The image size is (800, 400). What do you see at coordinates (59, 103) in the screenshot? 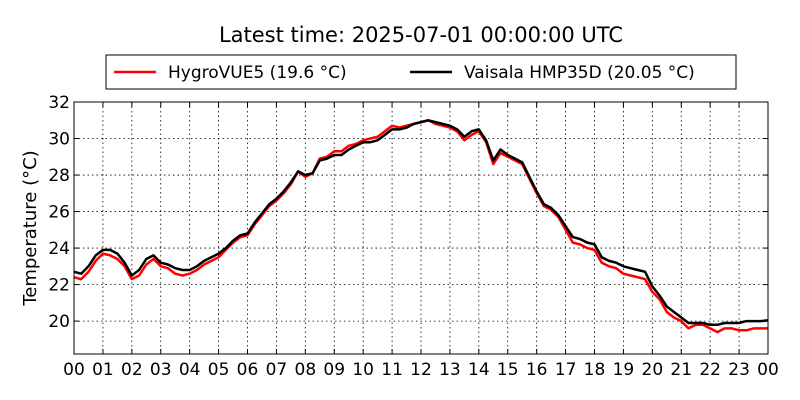
I see `y-tick-label: 32` at bounding box center [59, 103].